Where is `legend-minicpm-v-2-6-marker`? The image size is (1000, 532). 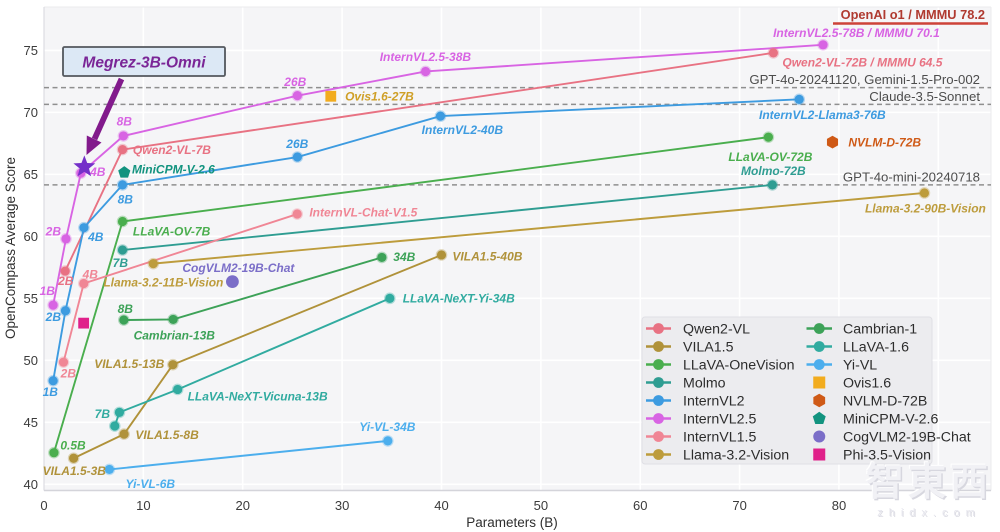
legend-minicpm-v-2-6-marker is located at coordinates (819, 417).